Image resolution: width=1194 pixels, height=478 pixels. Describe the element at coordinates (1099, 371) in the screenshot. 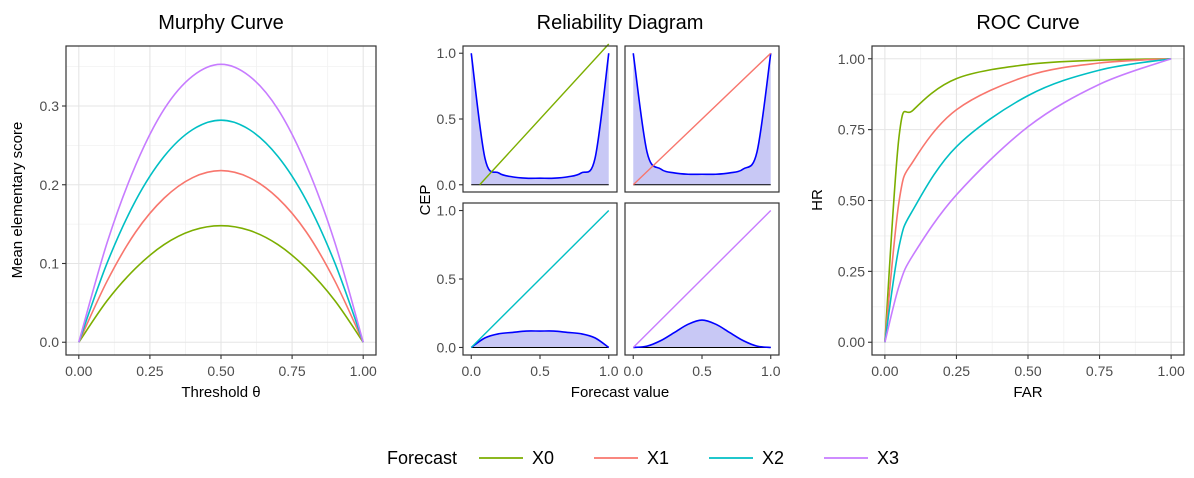

I see `roc-xtick-label: 0.75` at that location.